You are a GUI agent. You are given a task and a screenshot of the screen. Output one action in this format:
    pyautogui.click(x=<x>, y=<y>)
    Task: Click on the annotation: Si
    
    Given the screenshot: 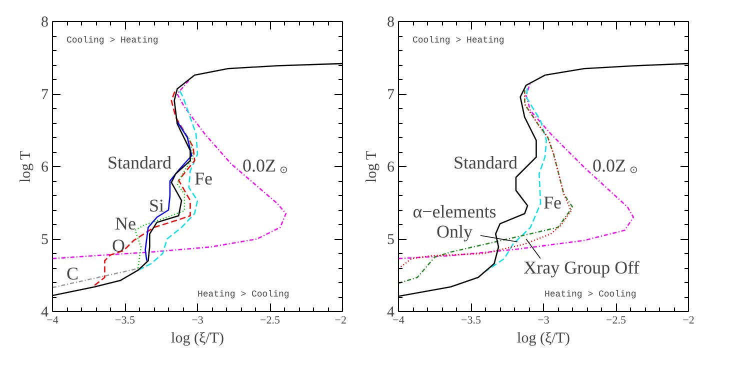 What is the action you would take?
    pyautogui.click(x=156, y=206)
    